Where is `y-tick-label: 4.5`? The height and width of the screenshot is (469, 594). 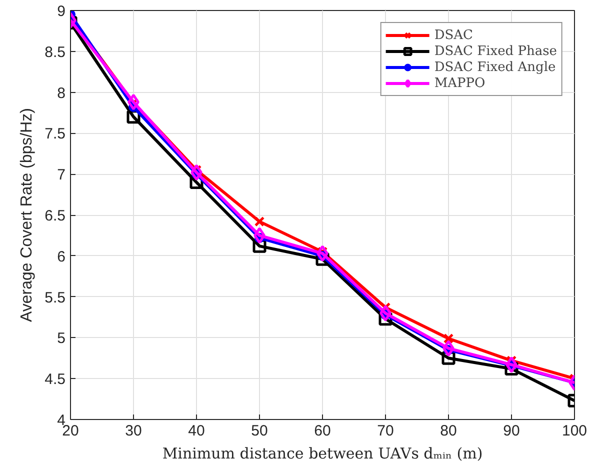 y-tick-label: 4.5 is located at coordinates (55, 379).